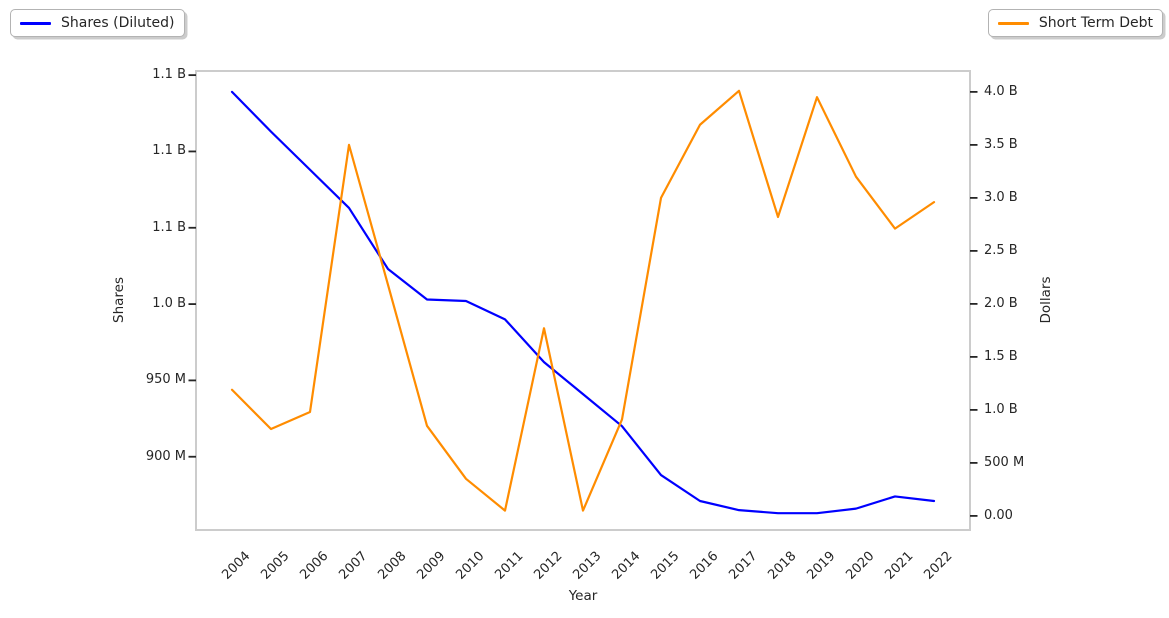 This screenshot has width=1169, height=618. I want to click on right-axis-tick-label: 500 M, so click(1004, 462).